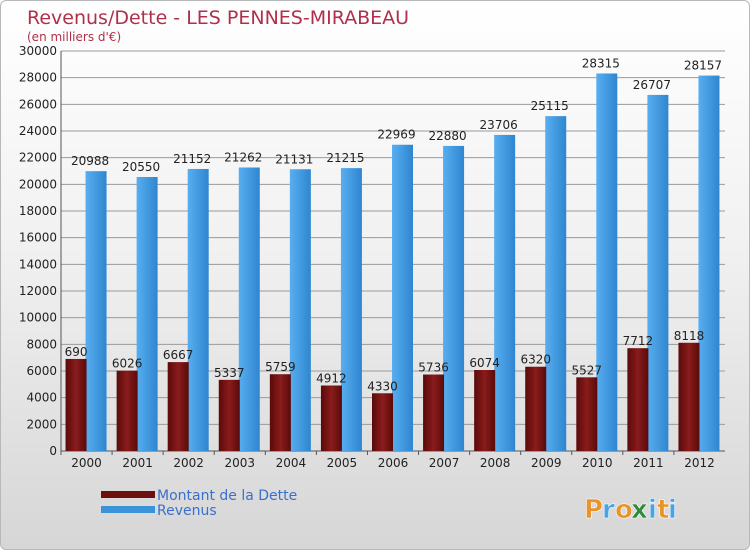  What do you see at coordinates (38, 51) in the screenshot?
I see `y-tick-label: 30000` at bounding box center [38, 51].